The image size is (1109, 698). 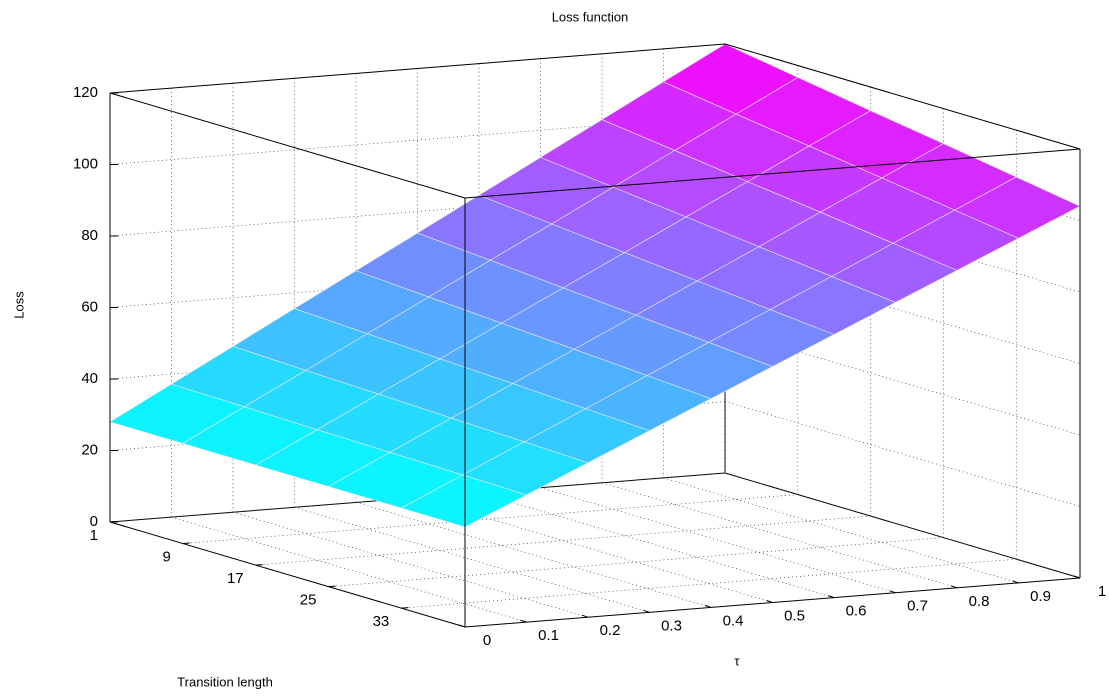 What do you see at coordinates (94, 535) in the screenshot?
I see `y-tick-label: 1` at bounding box center [94, 535].